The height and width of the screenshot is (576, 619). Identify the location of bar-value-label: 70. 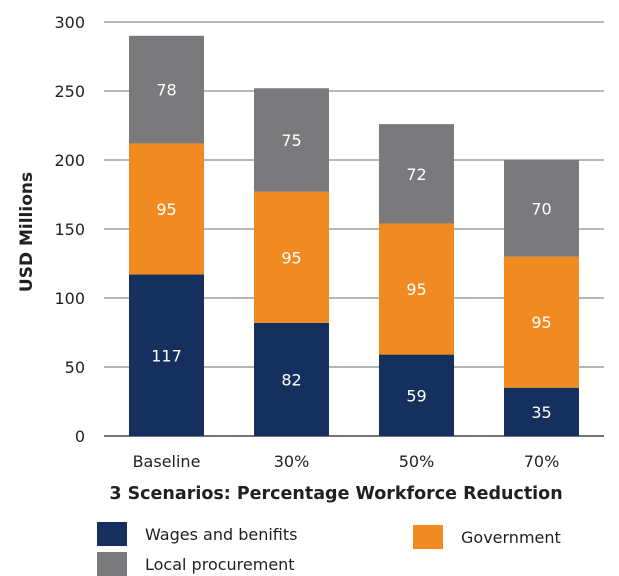
(541, 208).